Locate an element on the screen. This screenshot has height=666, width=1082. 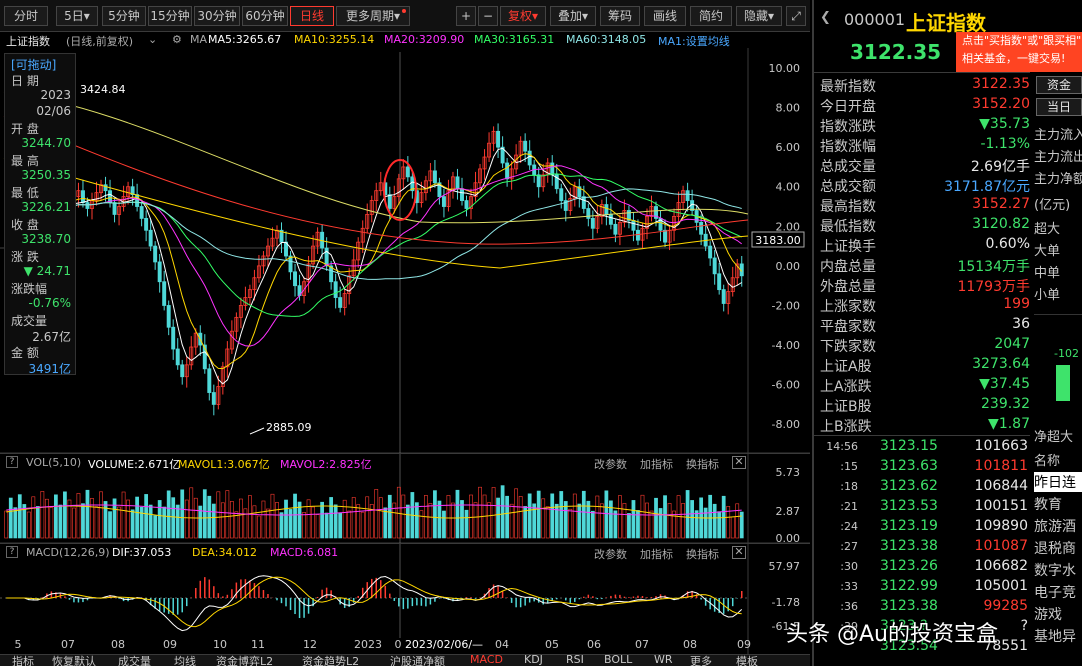
chevron-left-icon: ❮ is located at coordinates (825, 17).